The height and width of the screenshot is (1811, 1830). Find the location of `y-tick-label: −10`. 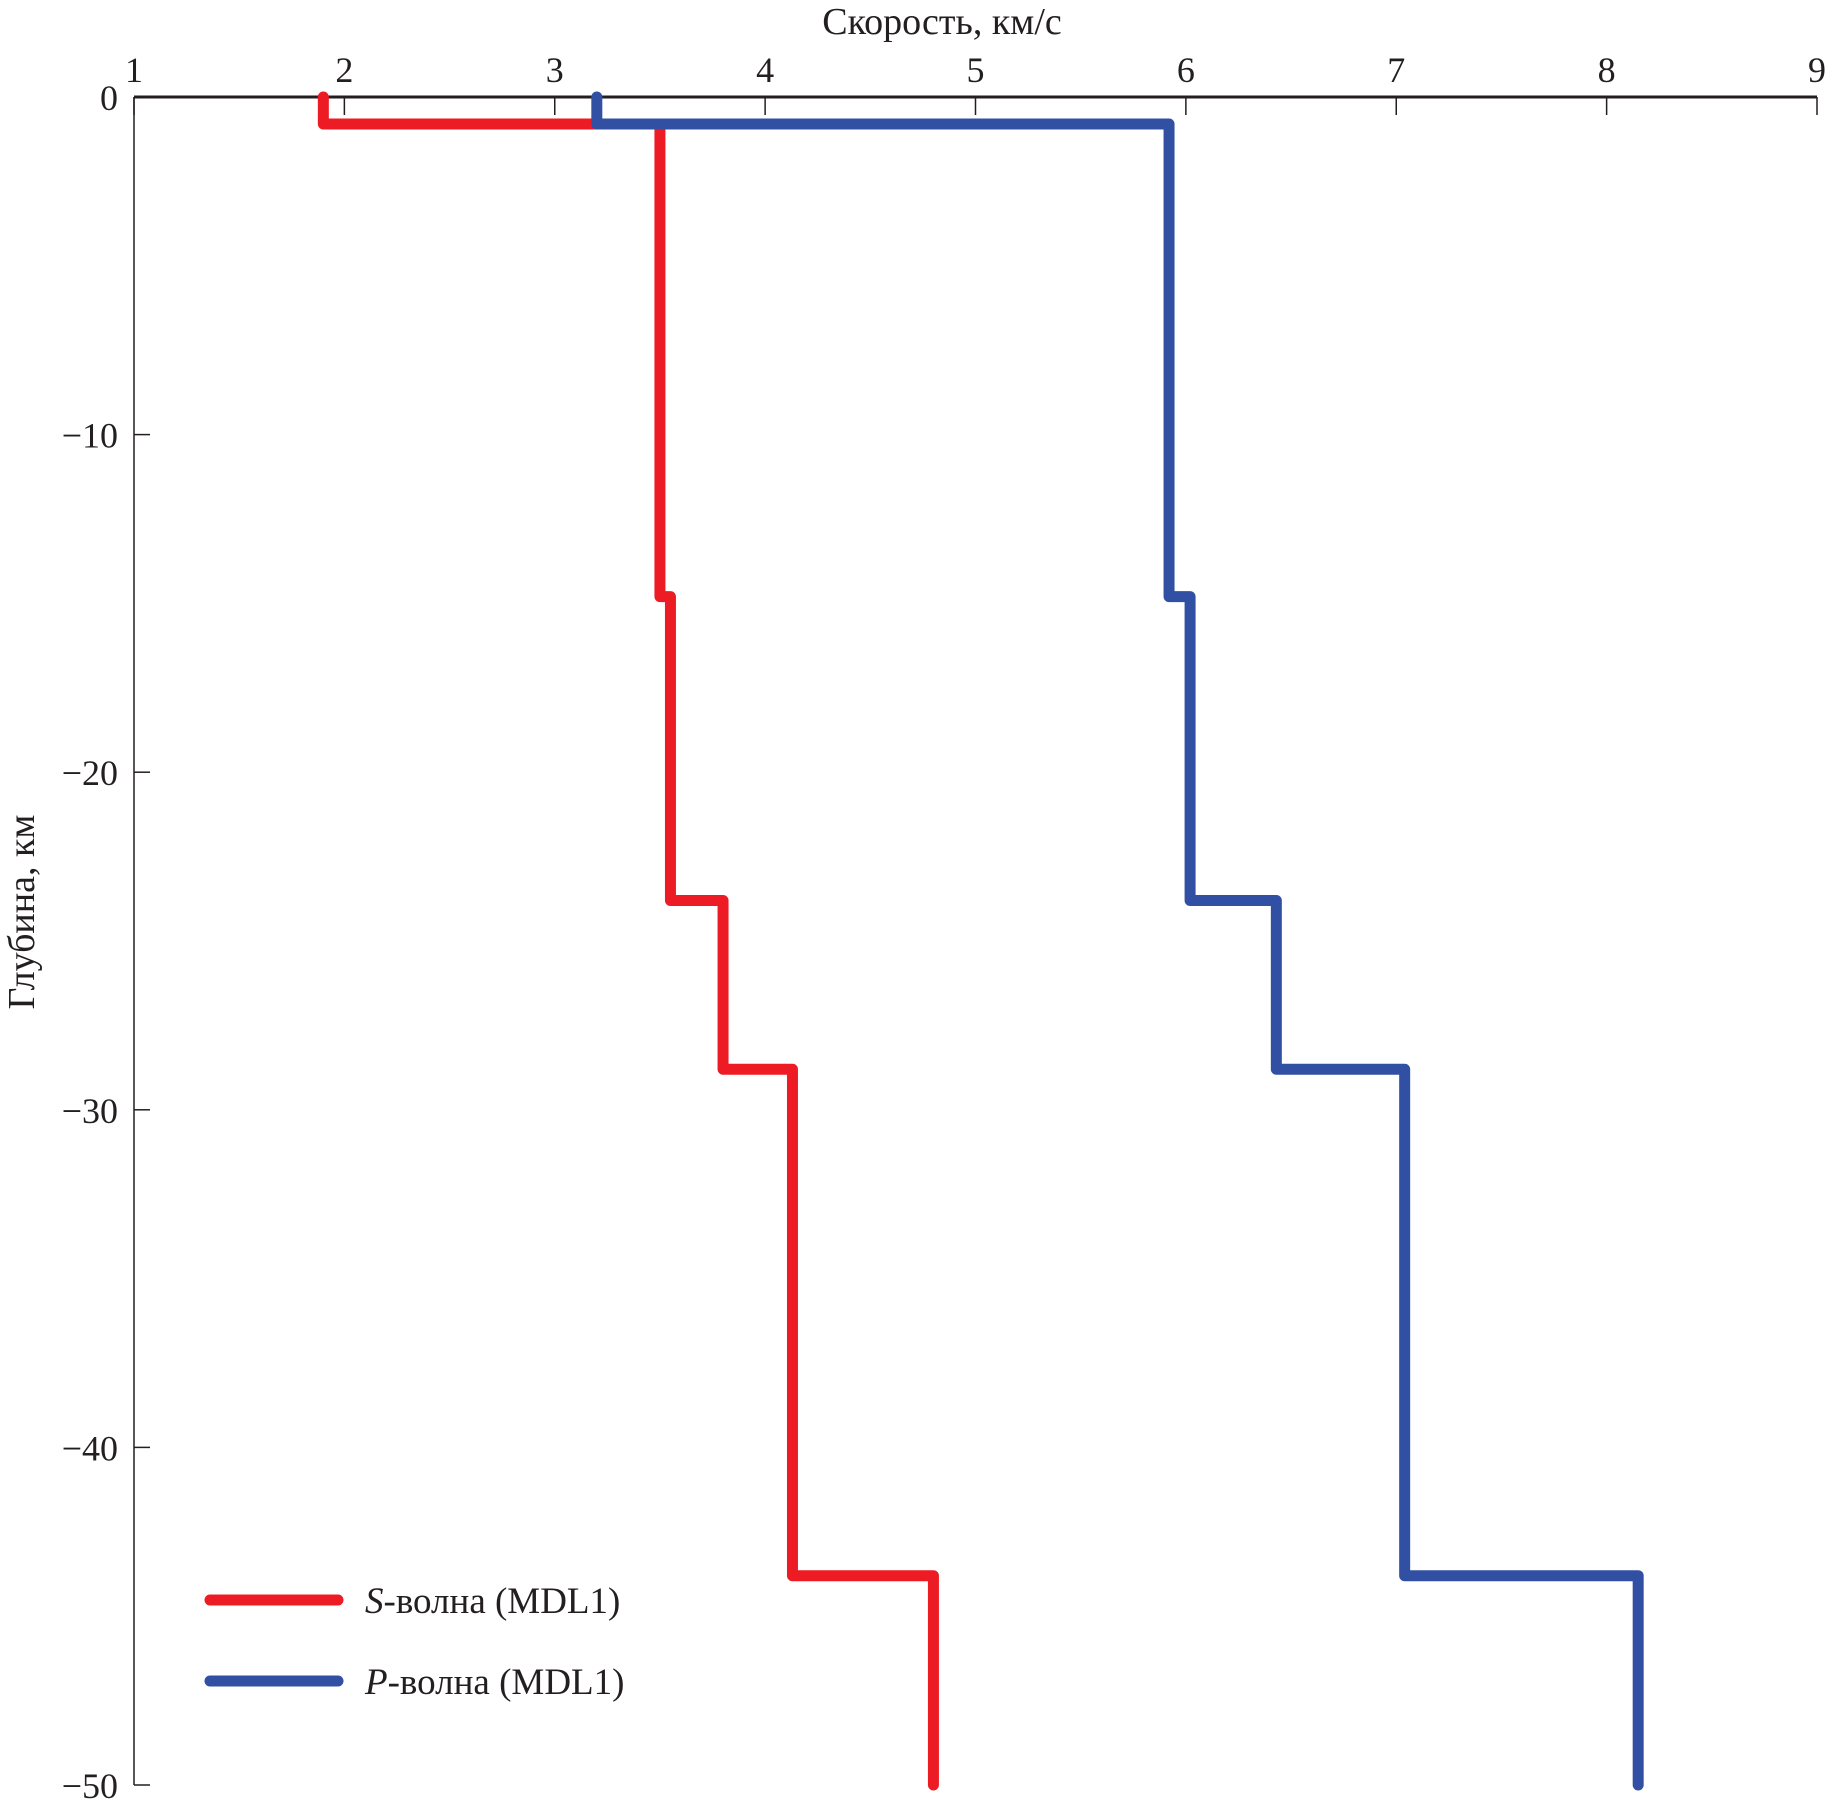

y-tick-label: −10 is located at coordinates (90, 436).